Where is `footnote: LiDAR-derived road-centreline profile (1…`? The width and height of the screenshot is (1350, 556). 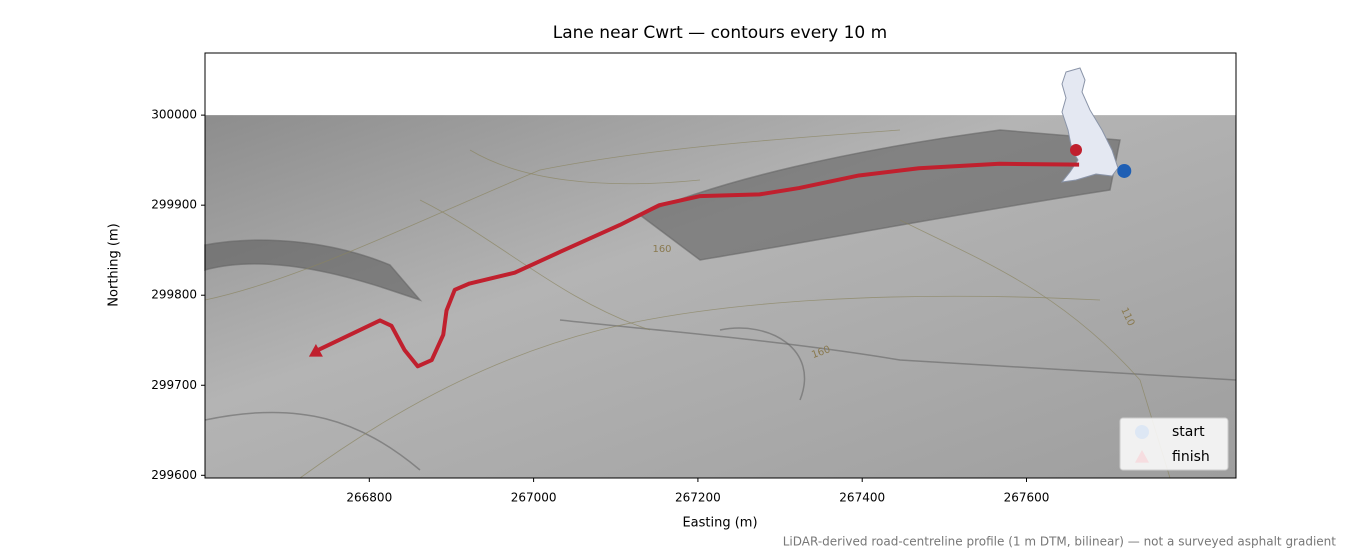
footnote: LiDAR-derived road-centreline profile (1… is located at coordinates (1060, 542).